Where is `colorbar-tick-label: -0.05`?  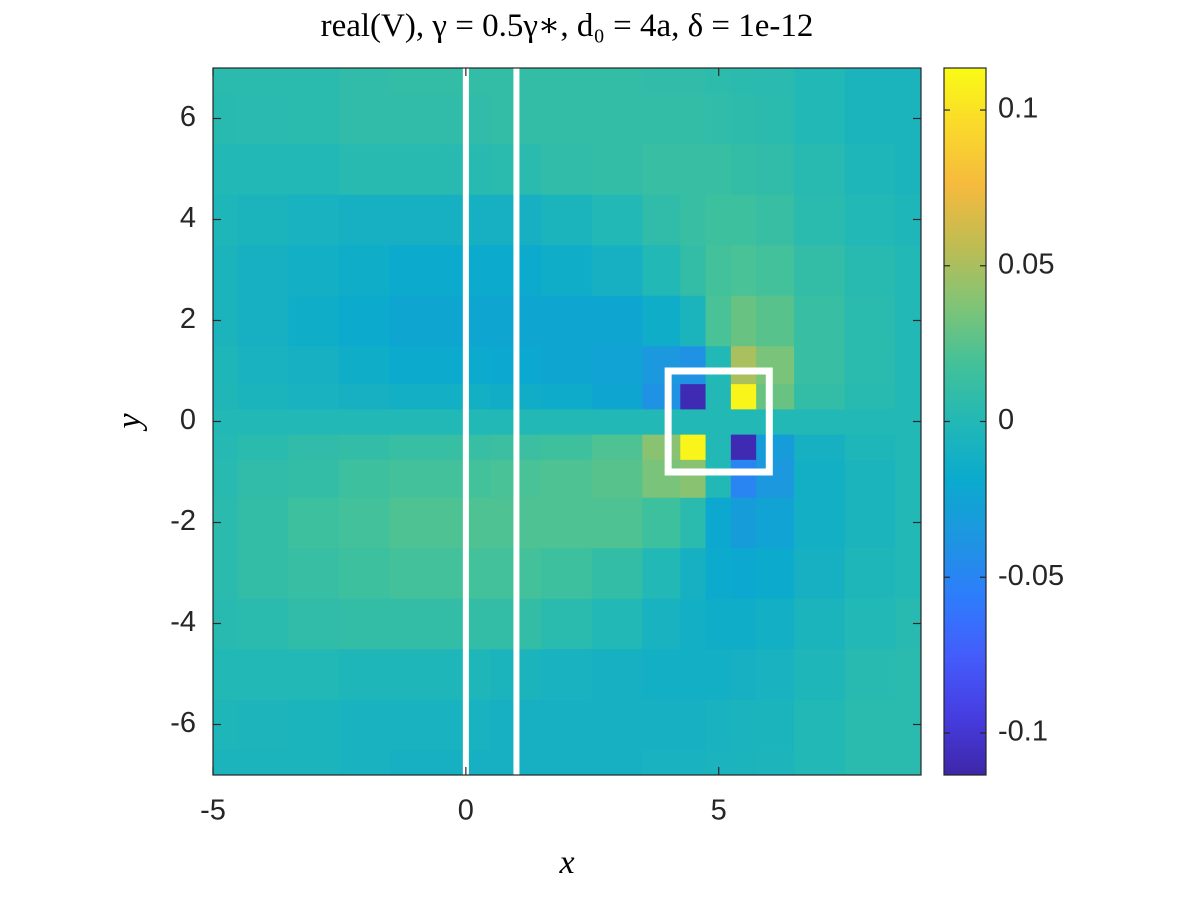
colorbar-tick-label: -0.05 is located at coordinates (1031, 576).